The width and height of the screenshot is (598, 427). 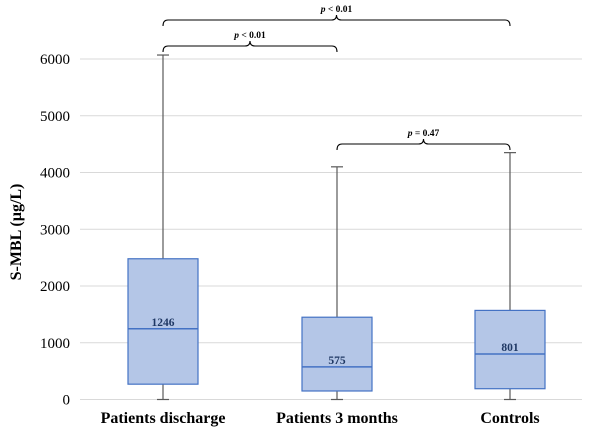 What do you see at coordinates (163, 227) in the screenshot?
I see `box-group: 1246` at bounding box center [163, 227].